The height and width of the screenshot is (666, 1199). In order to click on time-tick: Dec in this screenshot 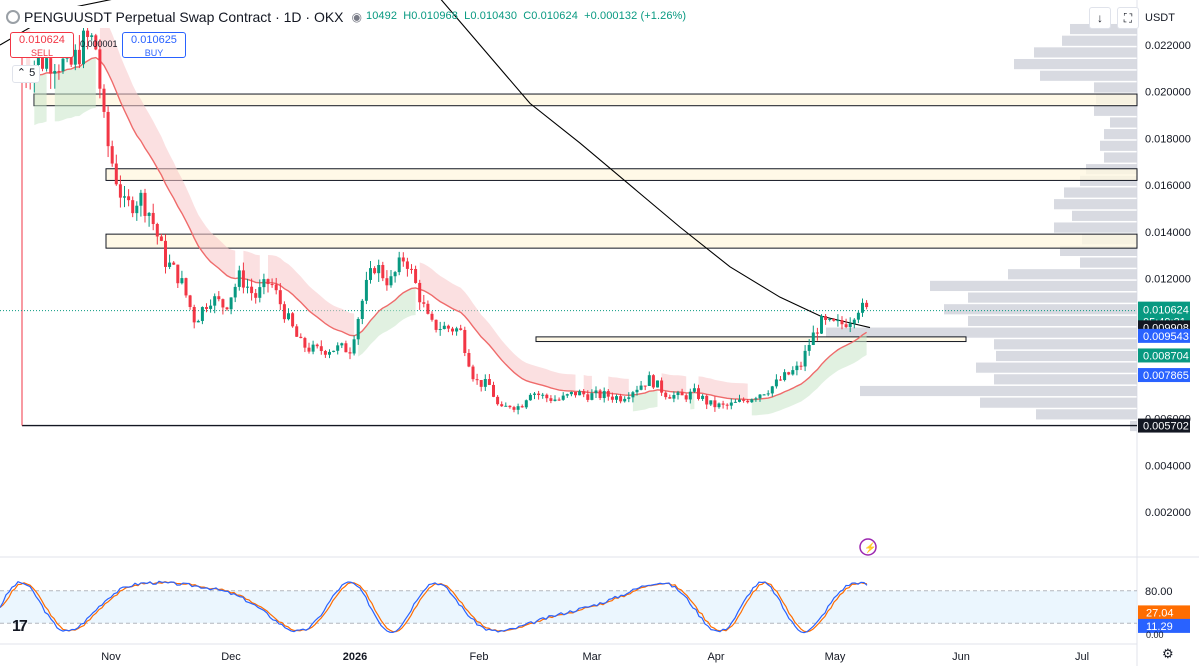, I will do `click(231, 657)`.